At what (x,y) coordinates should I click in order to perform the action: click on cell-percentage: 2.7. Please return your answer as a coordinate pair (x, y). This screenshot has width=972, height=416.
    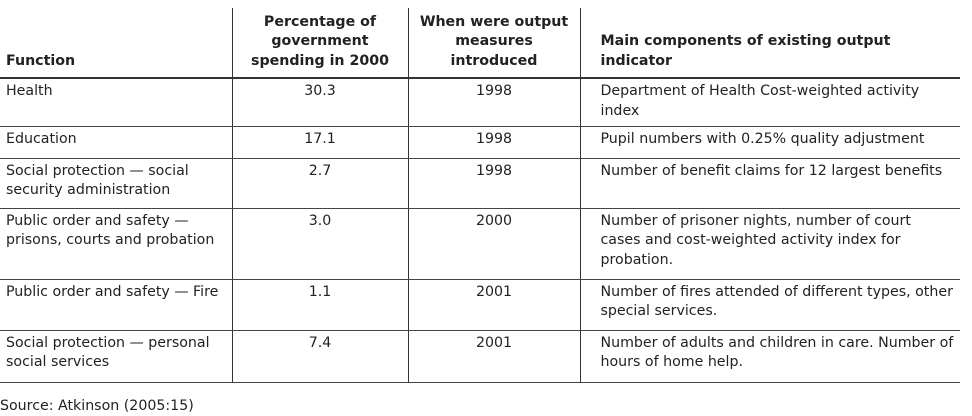
    Looking at the image, I should click on (319, 183).